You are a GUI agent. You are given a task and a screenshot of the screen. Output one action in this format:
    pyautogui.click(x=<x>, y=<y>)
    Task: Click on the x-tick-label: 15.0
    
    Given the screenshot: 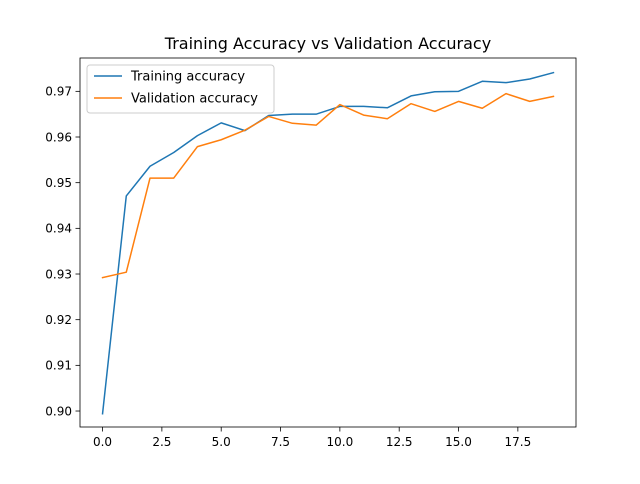 What is the action you would take?
    pyautogui.click(x=458, y=442)
    